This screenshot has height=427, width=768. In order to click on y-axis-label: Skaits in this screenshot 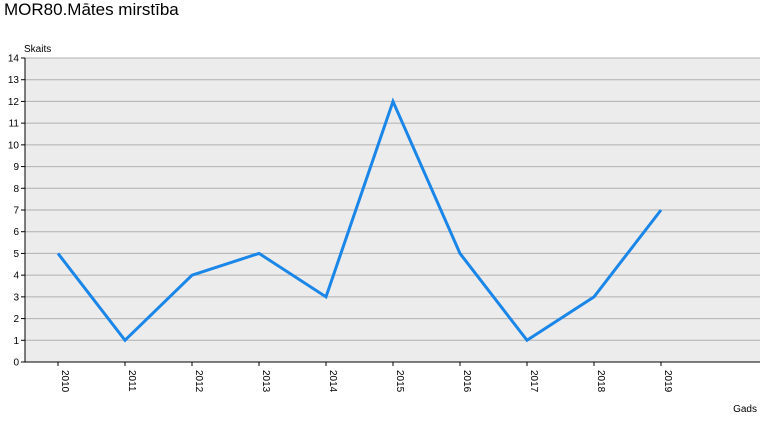, I will do `click(37, 49)`.